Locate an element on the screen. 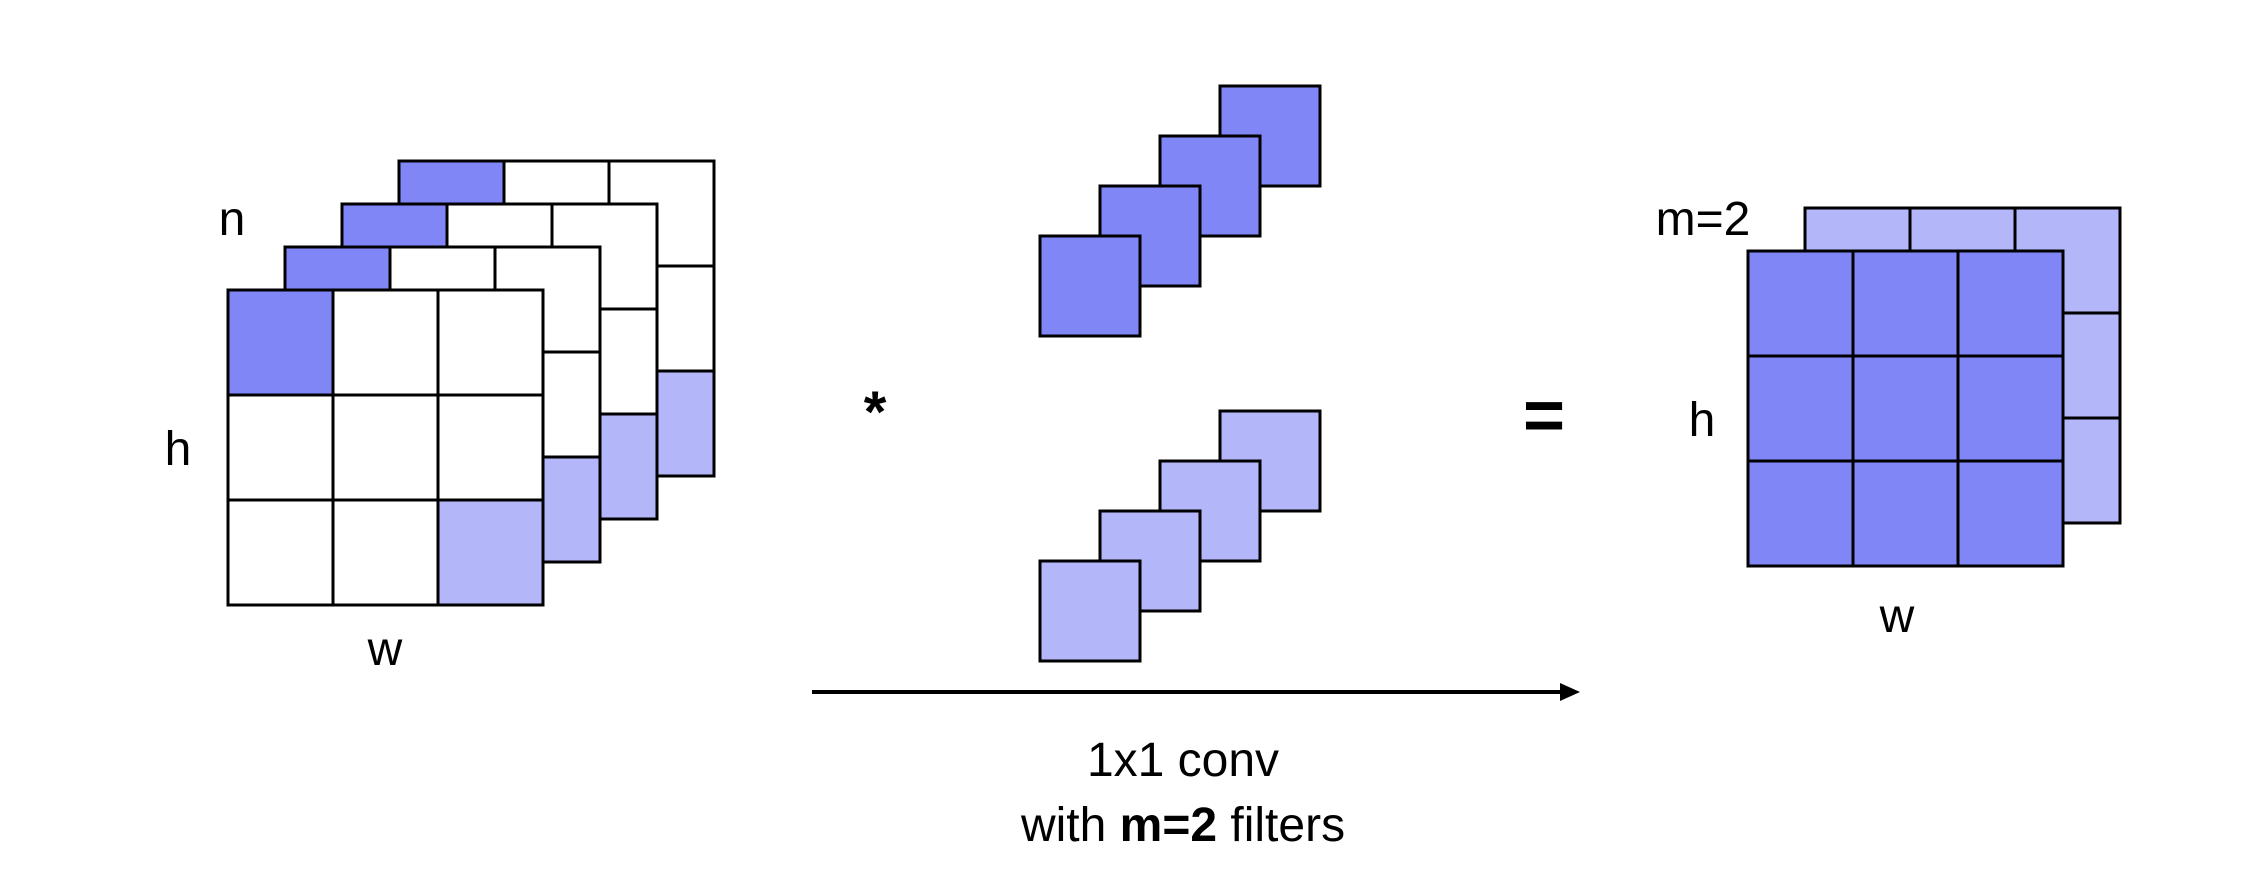  caption-prefix: with is located at coordinates (1070, 825).